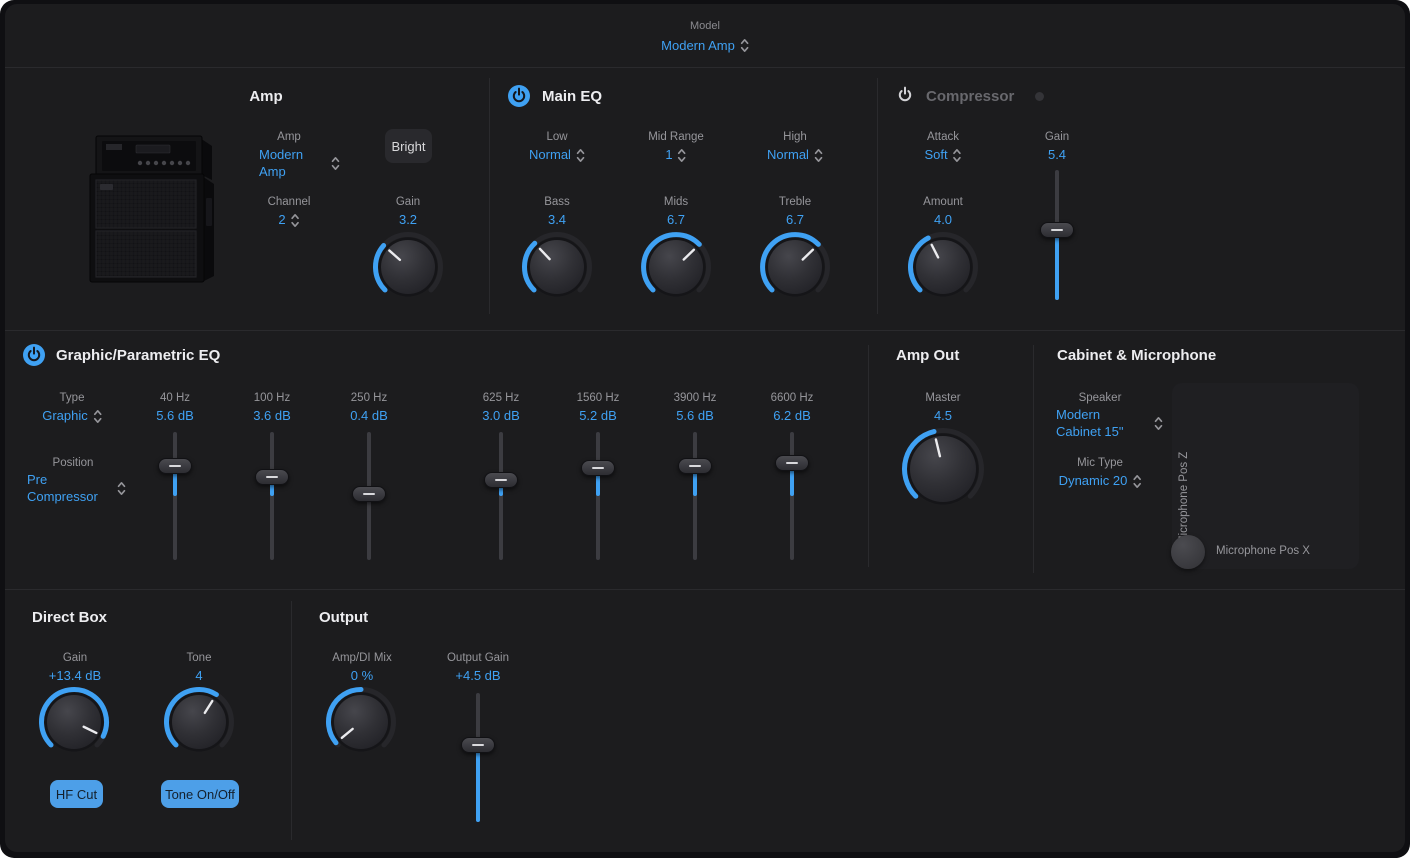 The width and height of the screenshot is (1410, 858). What do you see at coordinates (272, 496) in the screenshot?
I see `band-100hz-slider` at bounding box center [272, 496].